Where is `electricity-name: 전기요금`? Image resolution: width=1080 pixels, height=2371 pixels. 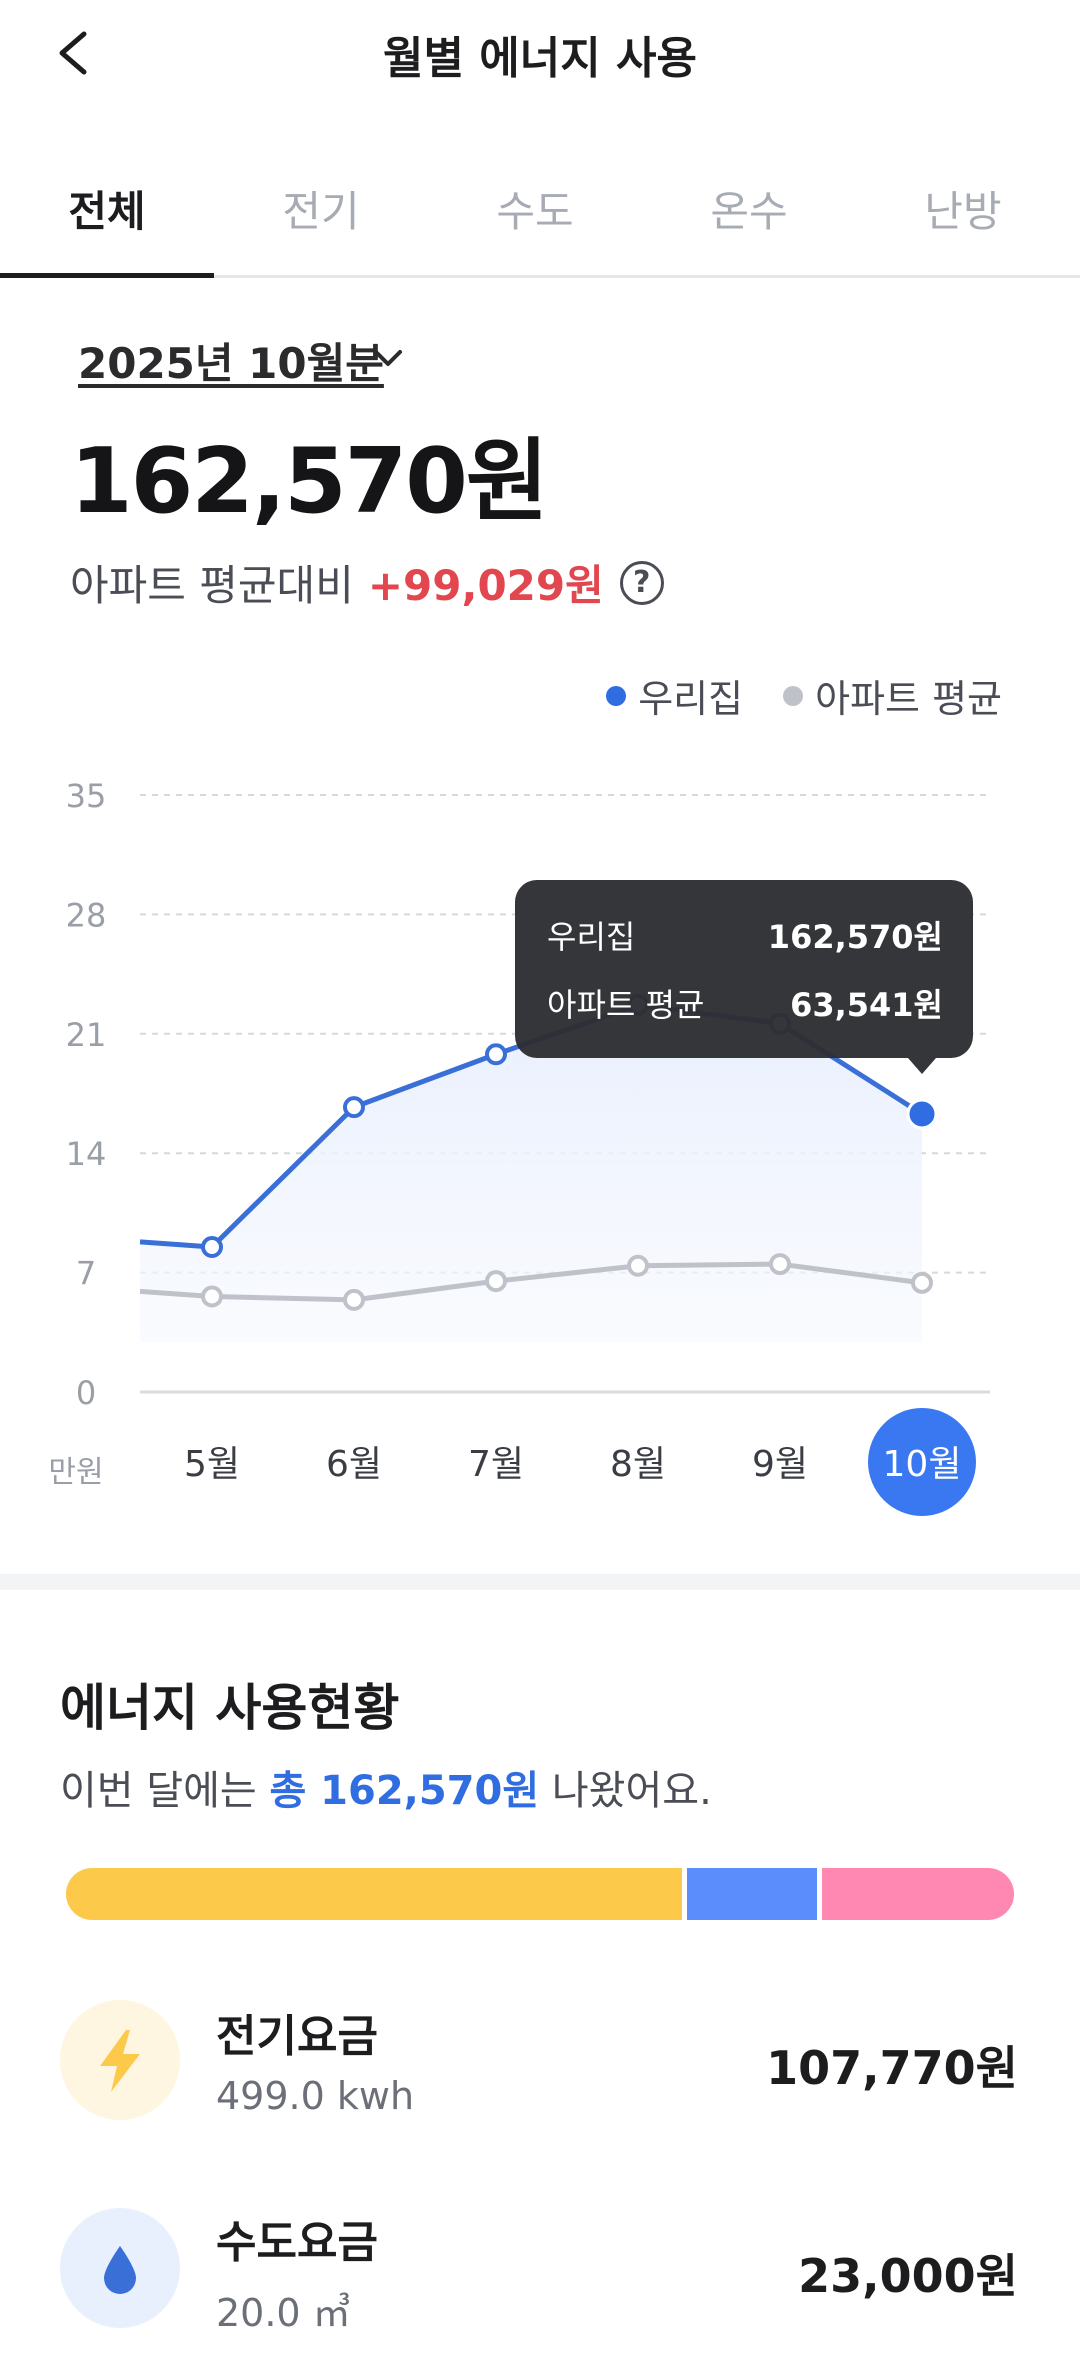 electricity-name: 전기요금 is located at coordinates (297, 2036).